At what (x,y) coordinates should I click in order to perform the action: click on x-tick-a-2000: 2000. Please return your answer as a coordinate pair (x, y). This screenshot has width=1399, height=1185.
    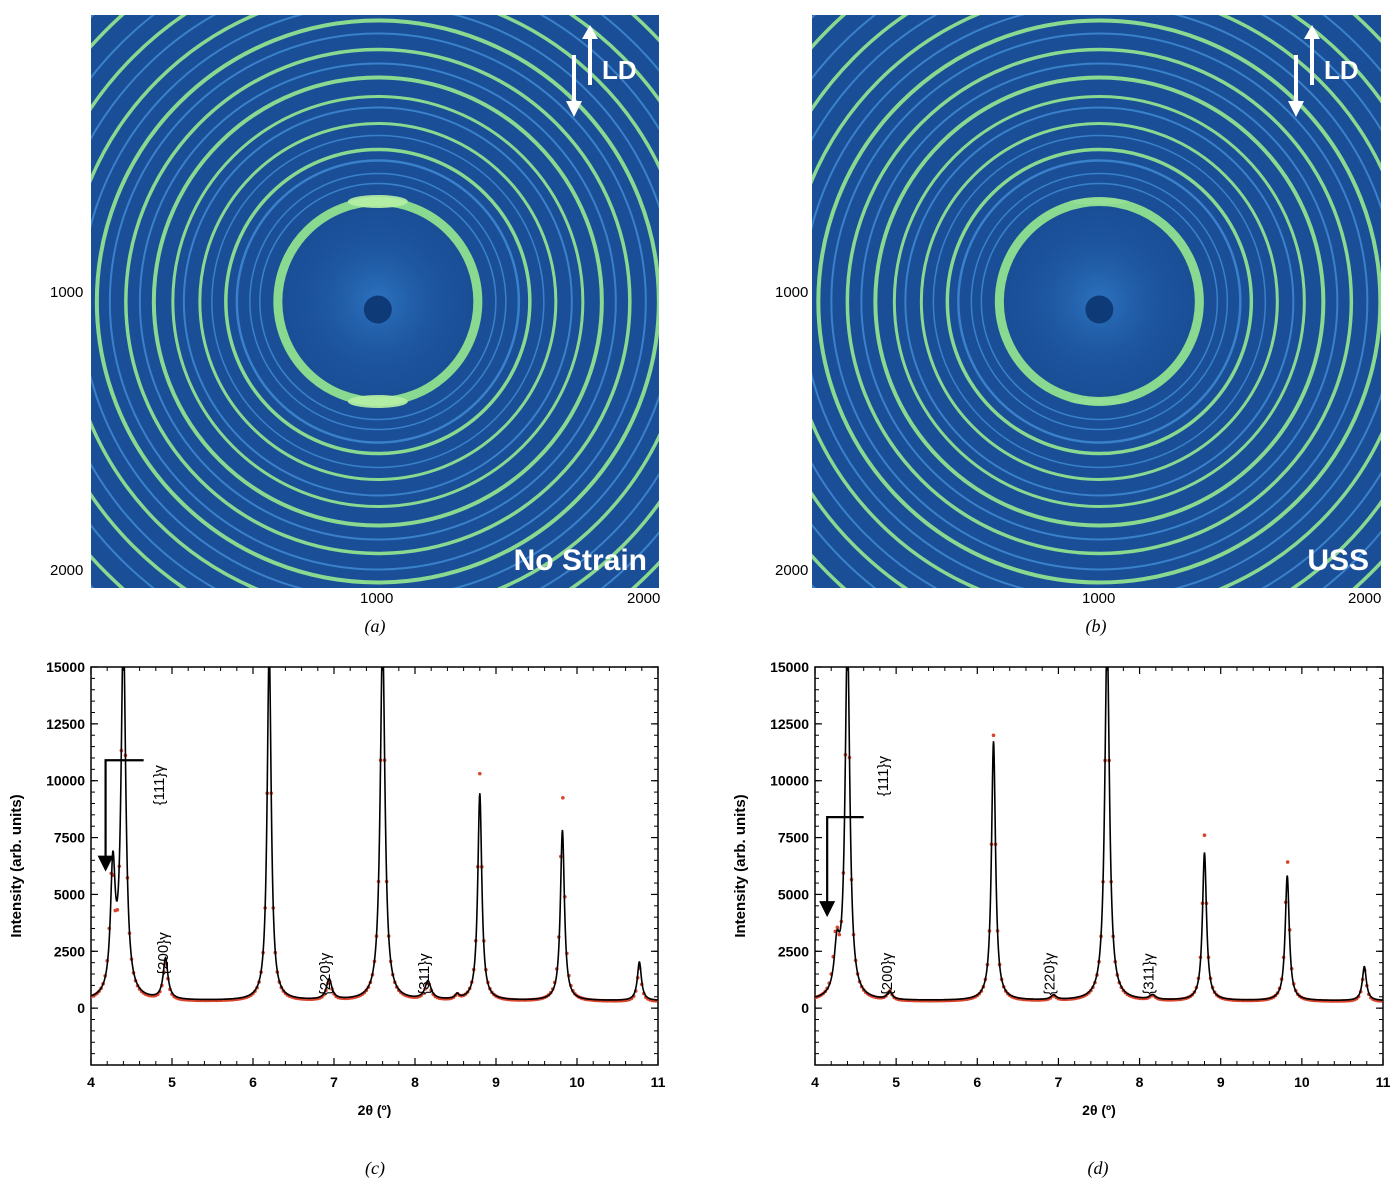
    Looking at the image, I should click on (644, 598).